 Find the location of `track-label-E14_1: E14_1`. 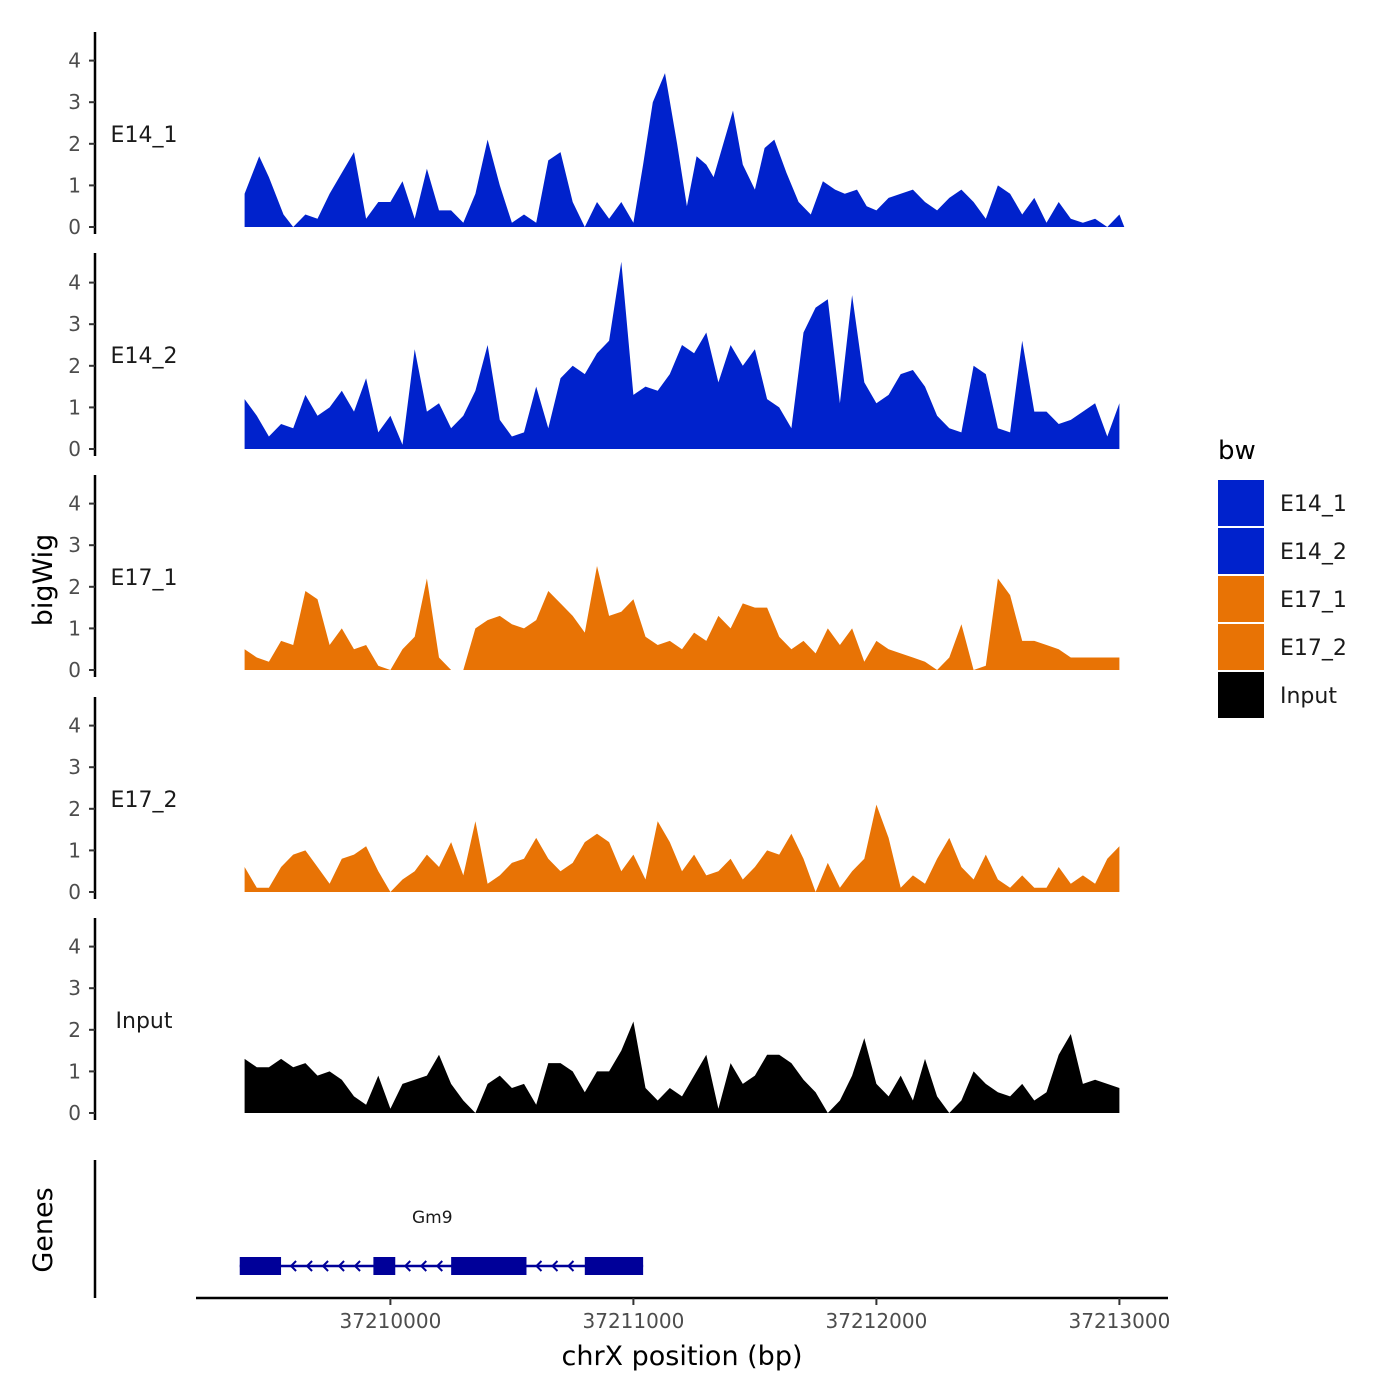

track-label-E14_1: E14_1 is located at coordinates (144, 135).